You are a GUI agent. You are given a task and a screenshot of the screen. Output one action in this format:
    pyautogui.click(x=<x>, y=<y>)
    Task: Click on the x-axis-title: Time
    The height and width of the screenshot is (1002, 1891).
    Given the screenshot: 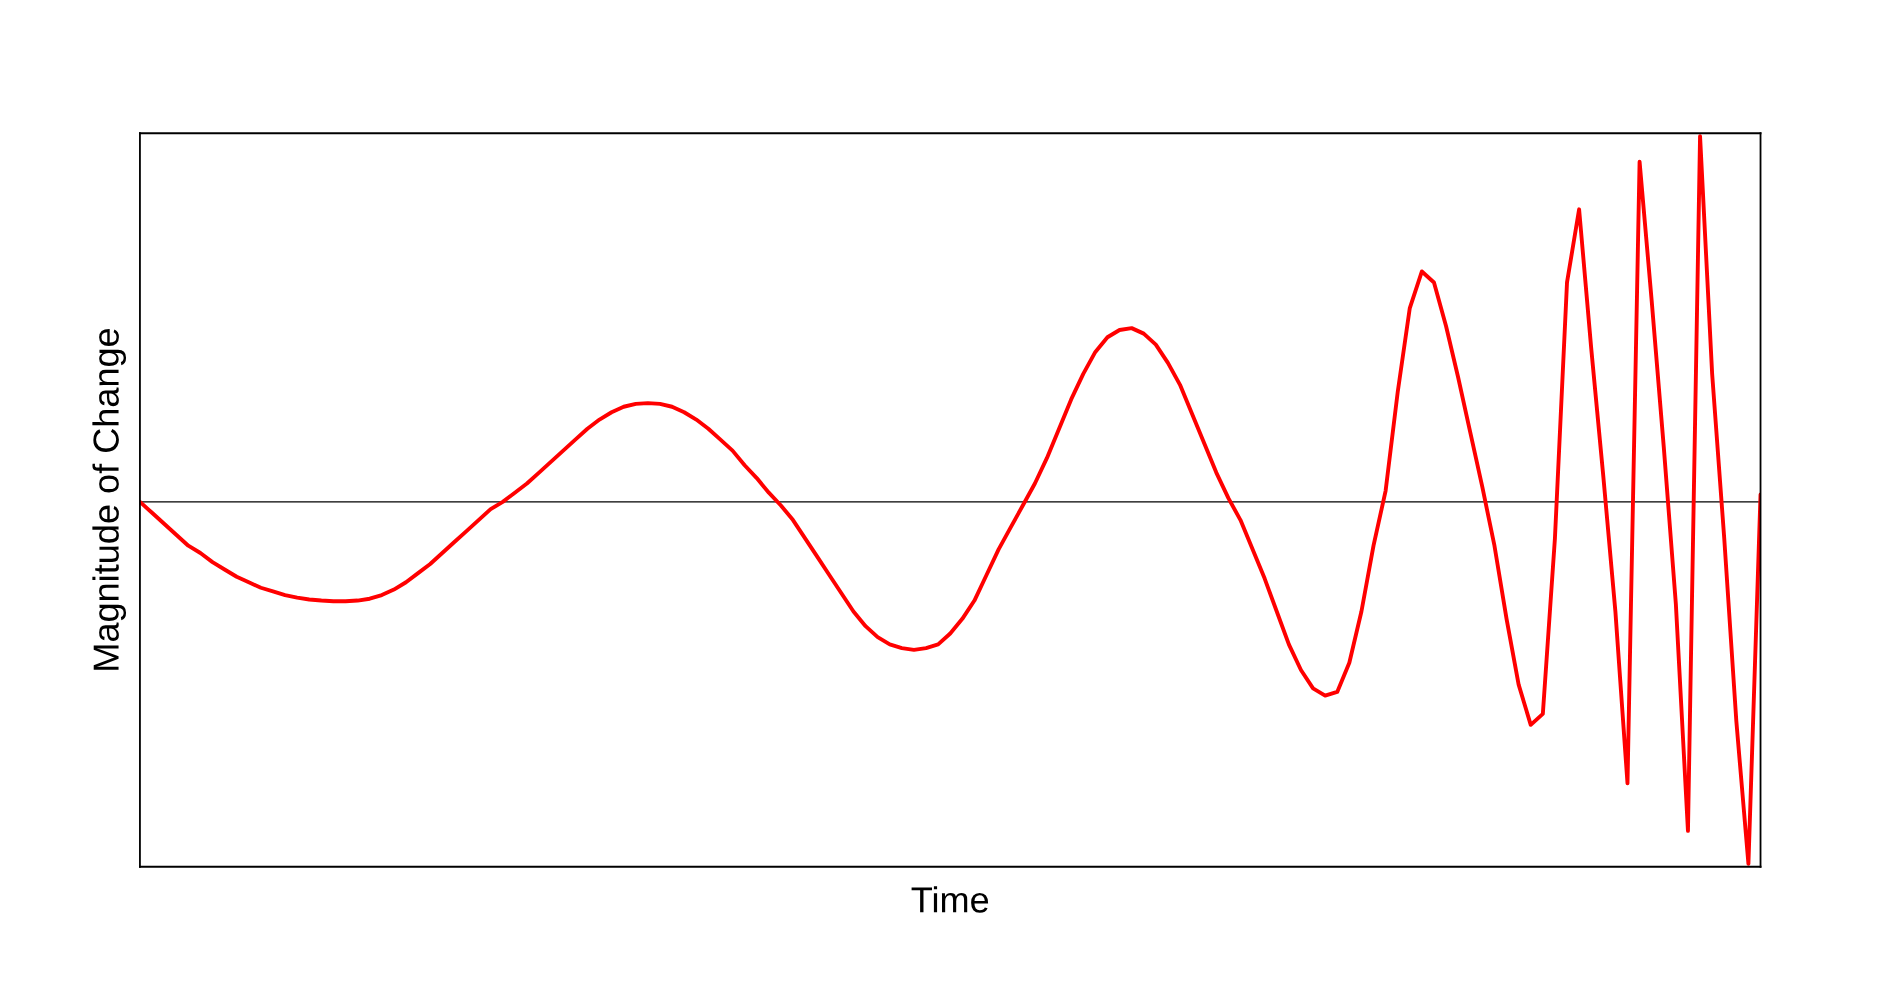 What is the action you would take?
    pyautogui.click(x=950, y=899)
    